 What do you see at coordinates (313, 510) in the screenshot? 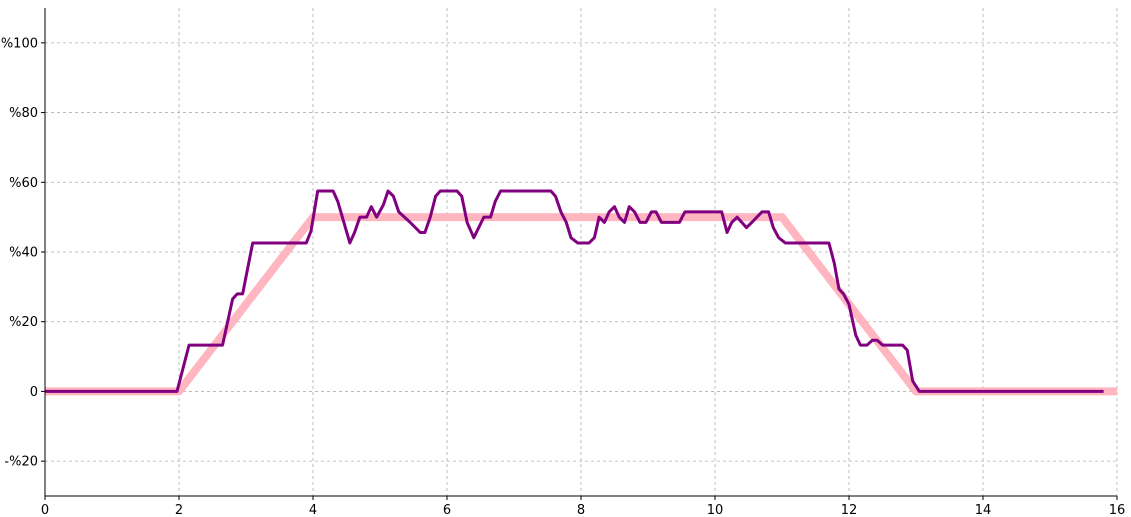
I see `x-tick-label: 4` at bounding box center [313, 510].